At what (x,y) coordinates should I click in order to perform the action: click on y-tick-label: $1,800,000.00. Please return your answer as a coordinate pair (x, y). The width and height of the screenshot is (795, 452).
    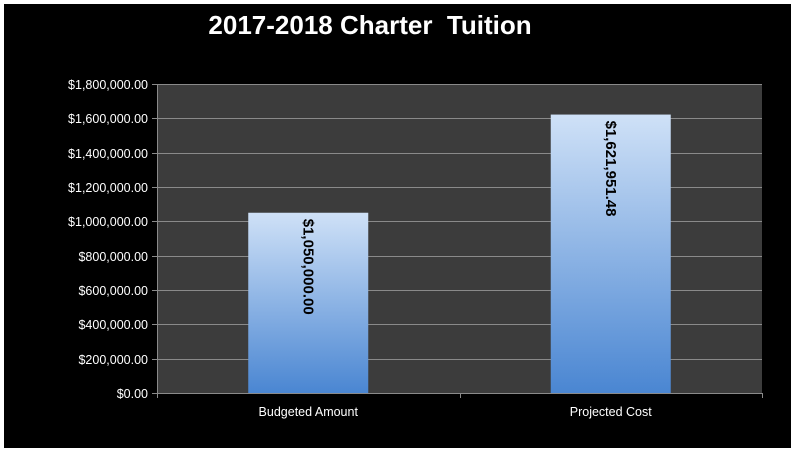
    Looking at the image, I should click on (108, 85).